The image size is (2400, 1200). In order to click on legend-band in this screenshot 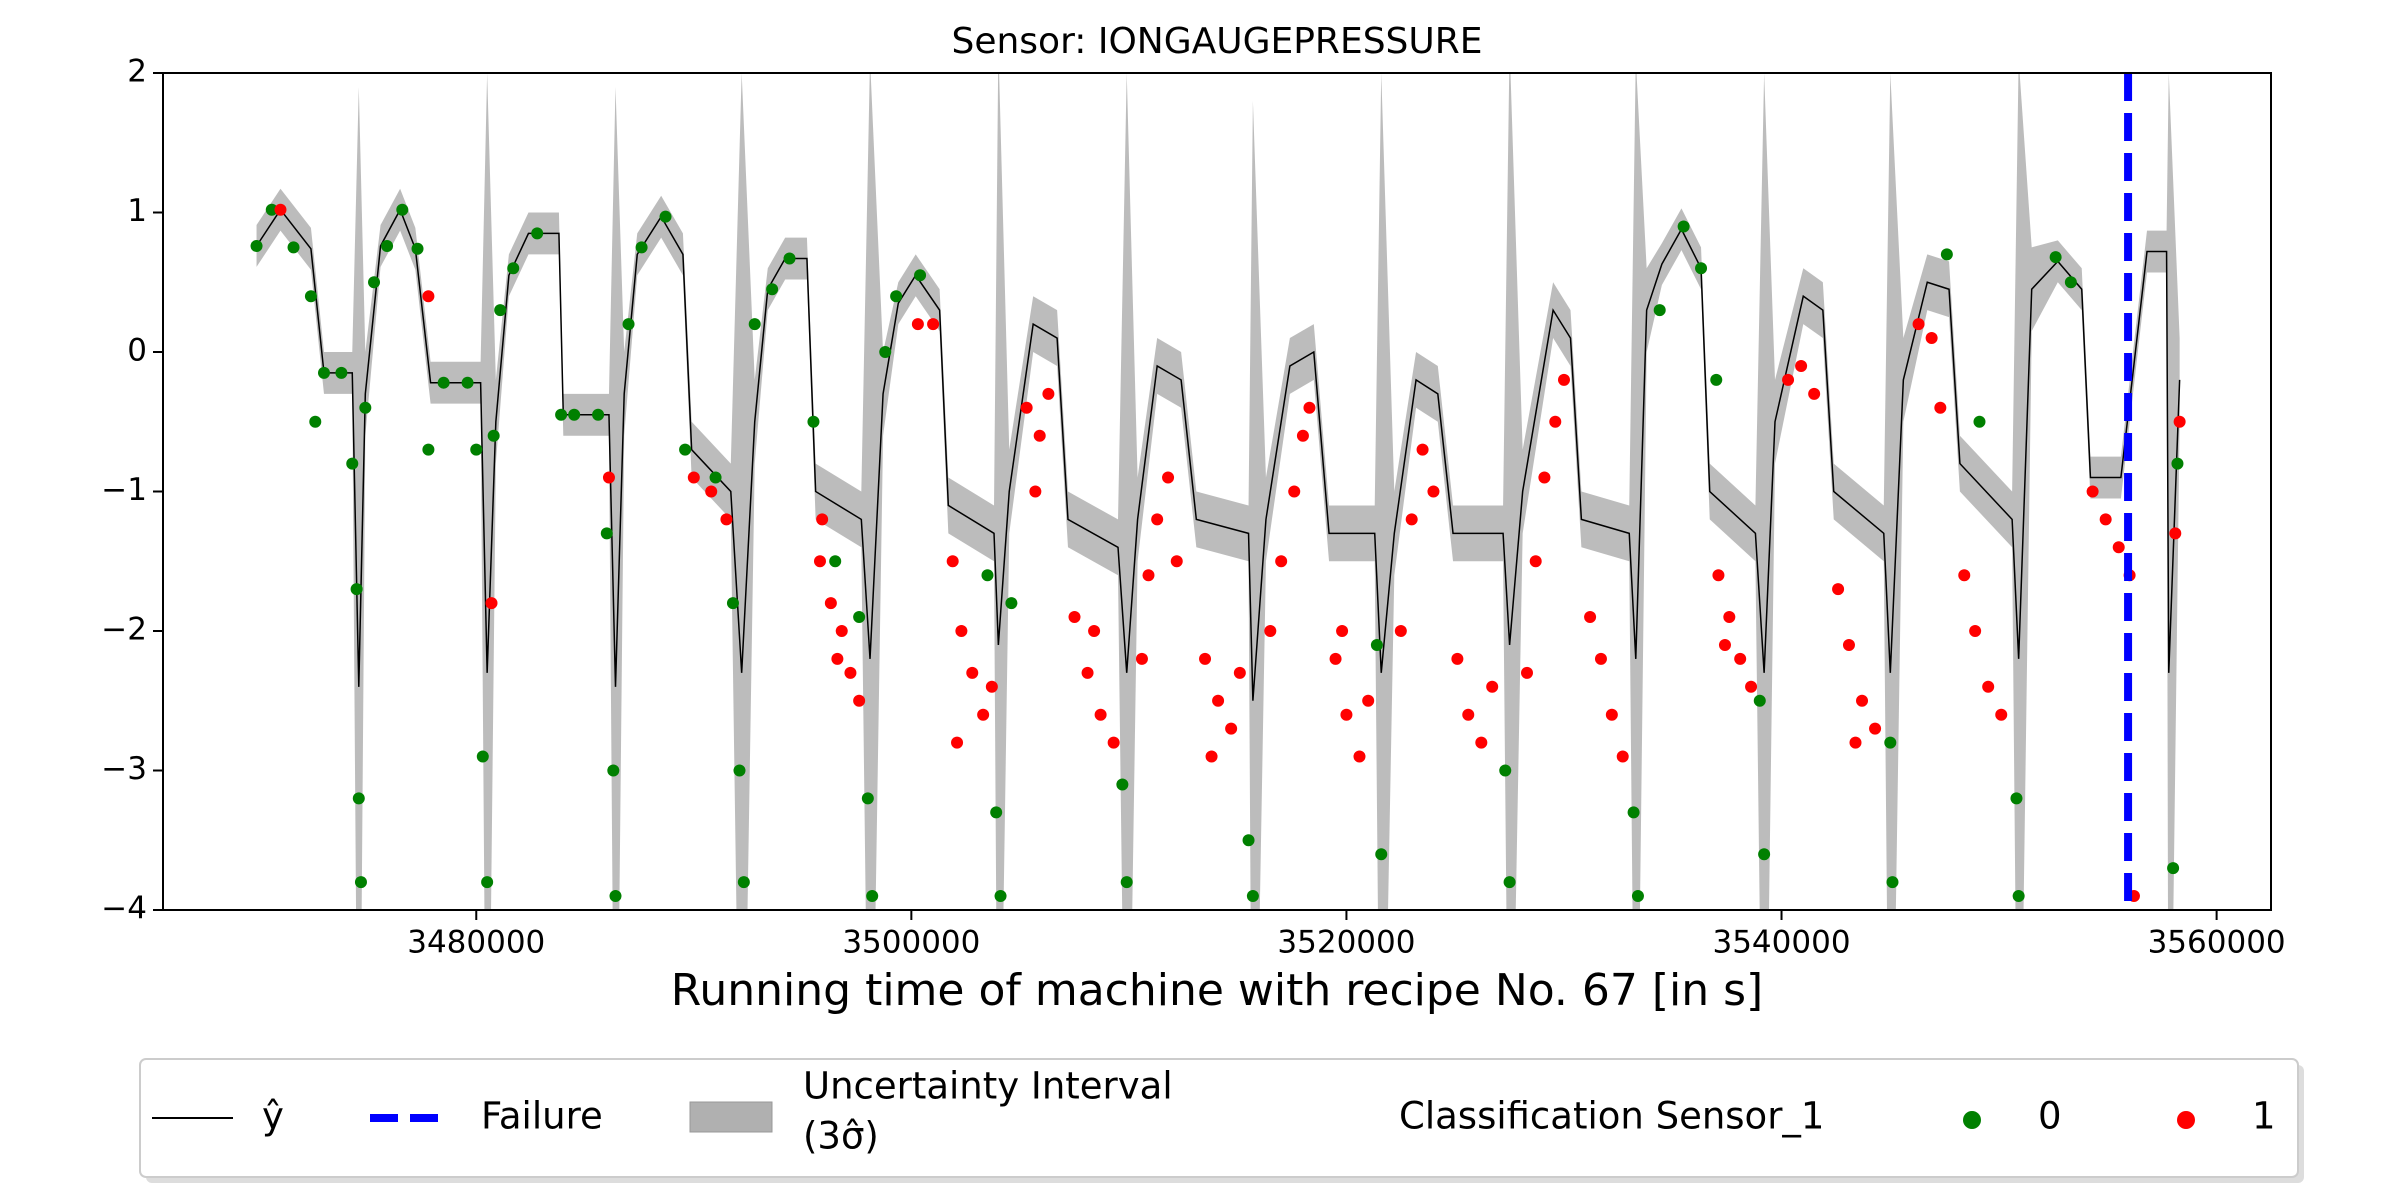, I will do `click(731, 1117)`.